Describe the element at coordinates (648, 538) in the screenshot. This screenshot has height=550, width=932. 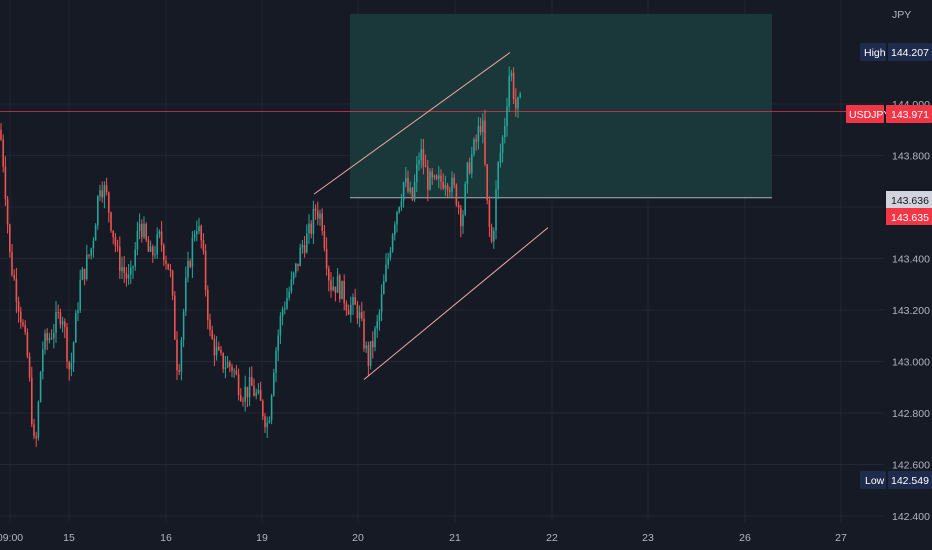
I see `time-tick-label: 23` at that location.